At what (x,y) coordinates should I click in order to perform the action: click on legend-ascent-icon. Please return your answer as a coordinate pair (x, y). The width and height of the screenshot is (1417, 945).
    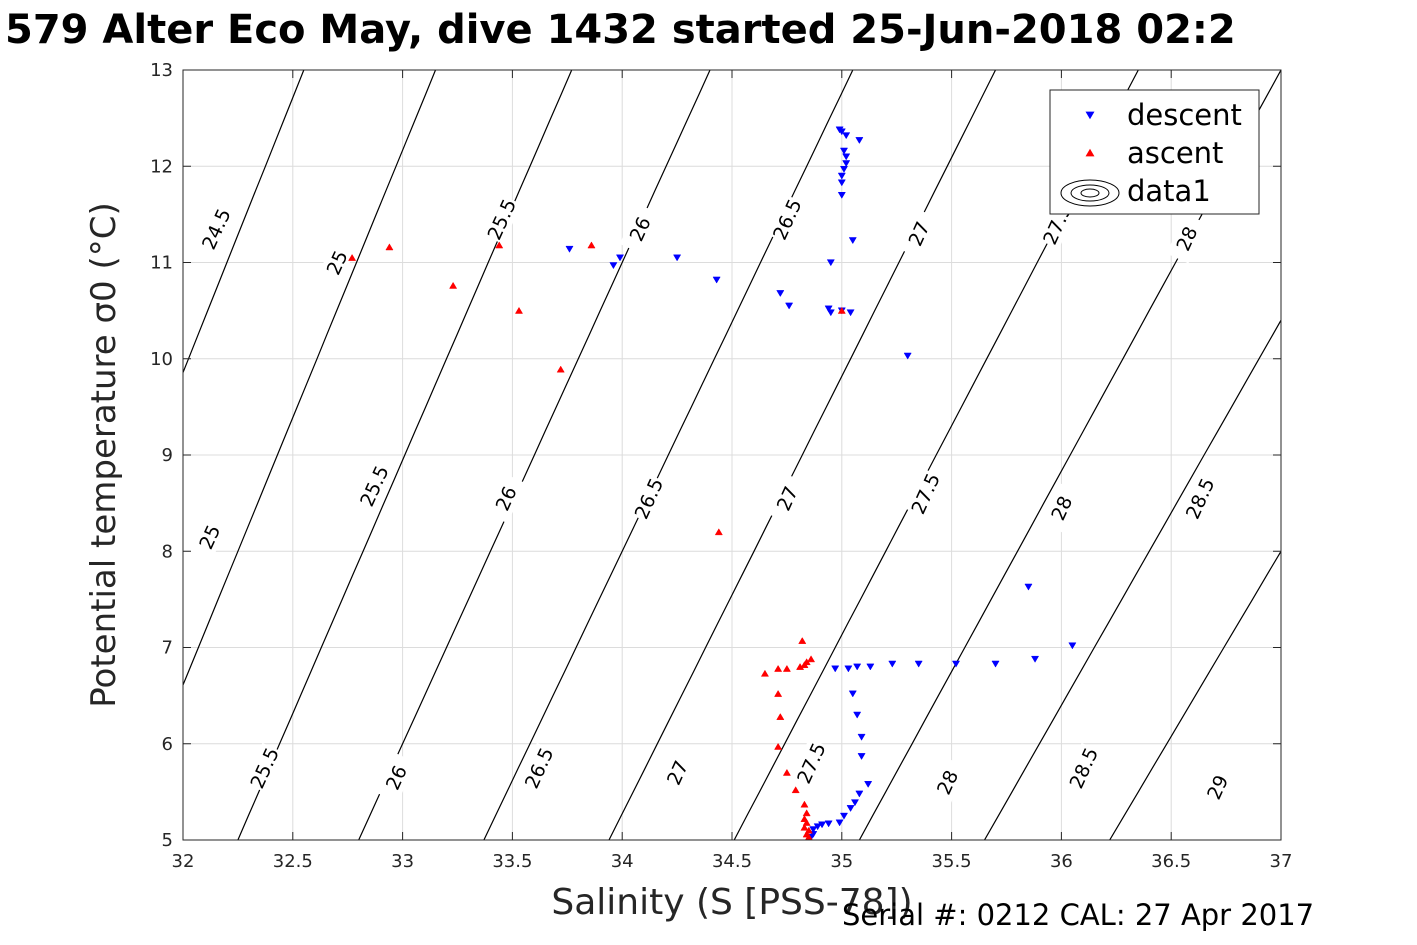
    Looking at the image, I should click on (1090, 152).